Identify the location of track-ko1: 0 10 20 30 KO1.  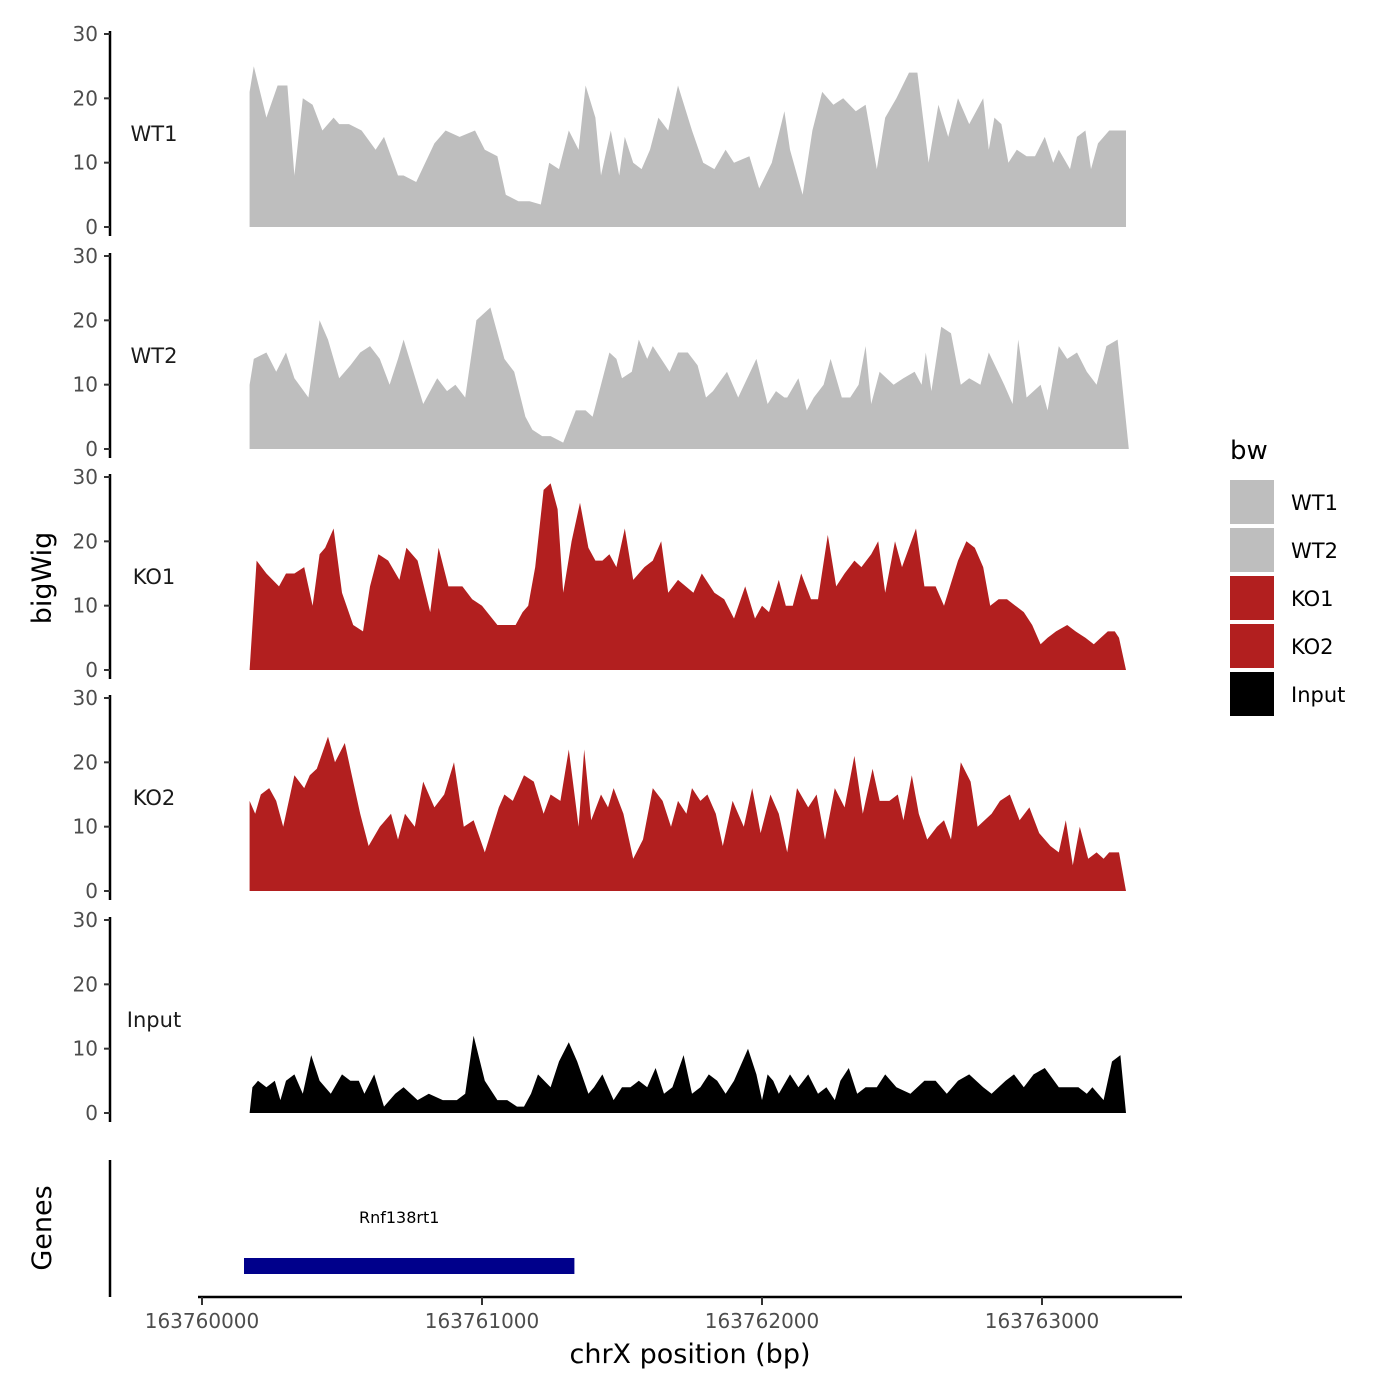
(600, 573).